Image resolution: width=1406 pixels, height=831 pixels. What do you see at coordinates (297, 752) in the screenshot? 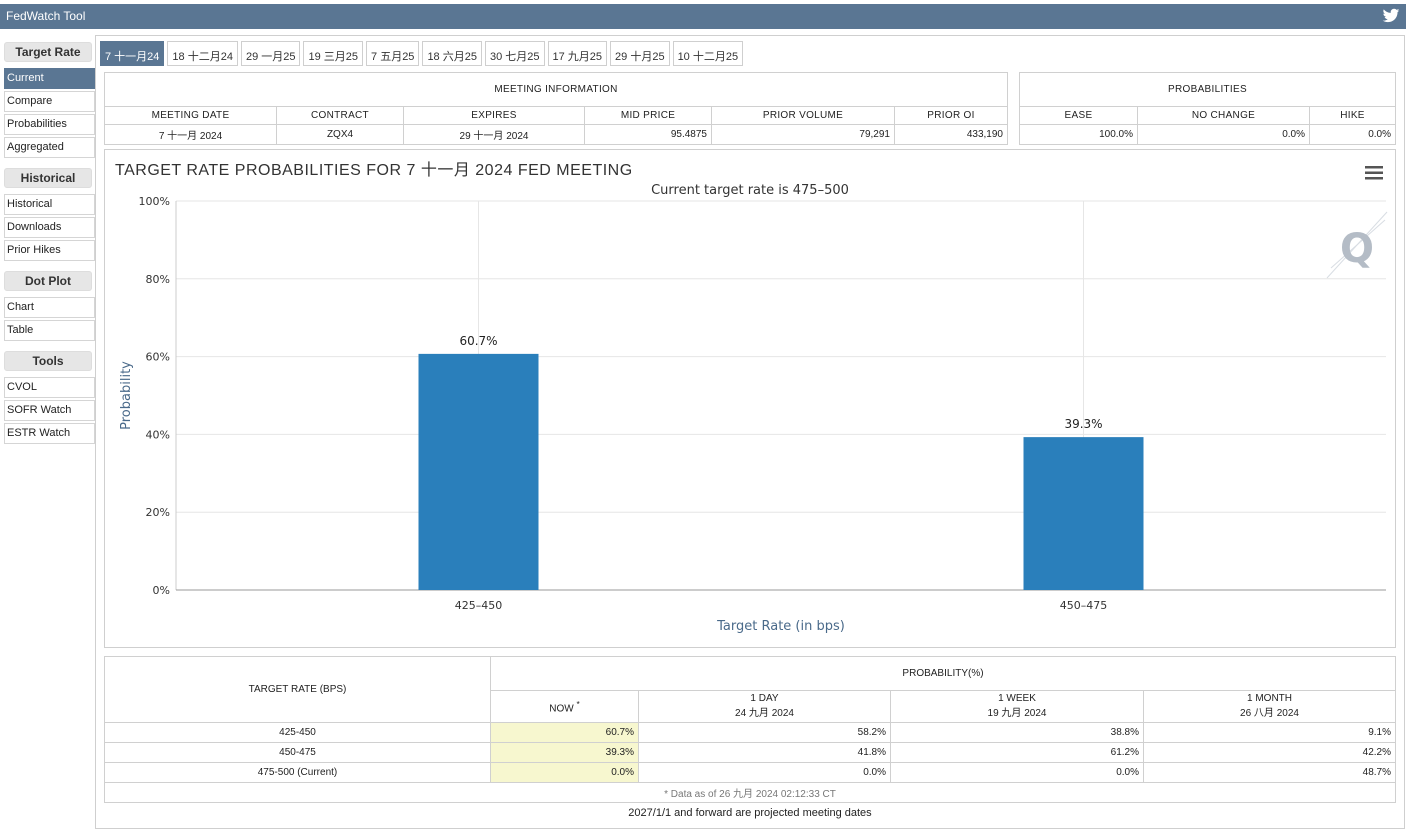
I see `rate-cell: 450-475` at bounding box center [297, 752].